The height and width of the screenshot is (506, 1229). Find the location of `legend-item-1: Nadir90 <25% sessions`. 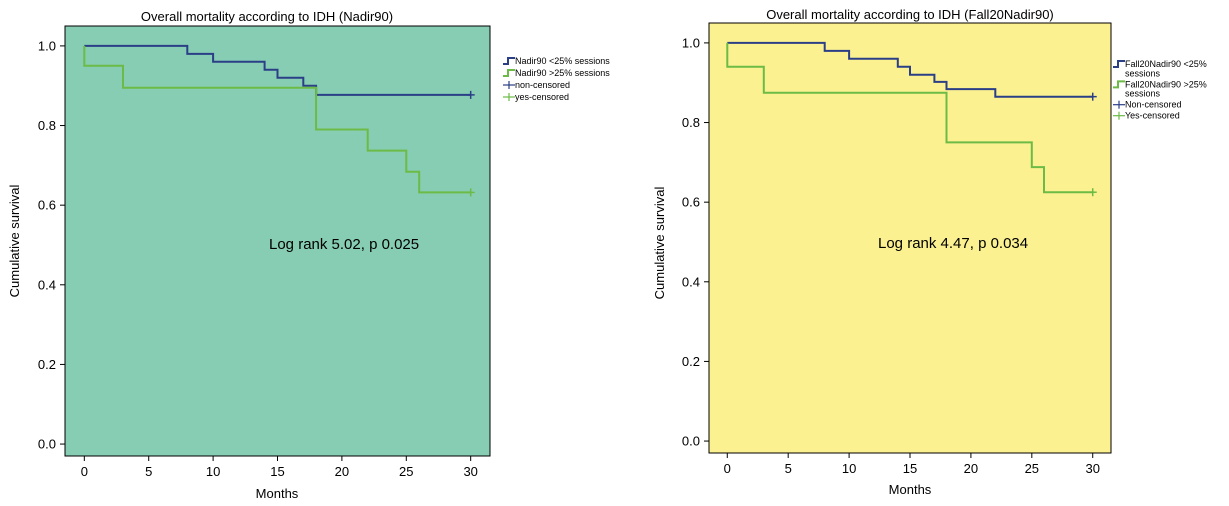

legend-item-1: Nadir90 <25% sessions is located at coordinates (556, 61).